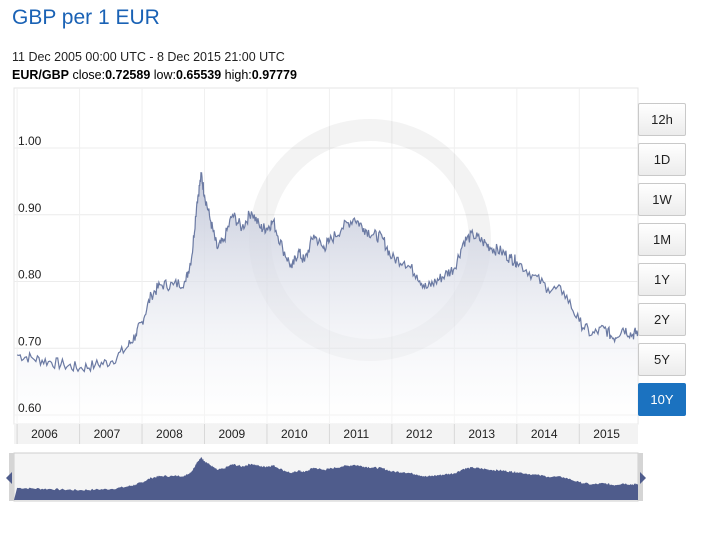 The height and width of the screenshot is (541, 705). What do you see at coordinates (107, 434) in the screenshot?
I see `x-tick-label: 2007` at bounding box center [107, 434].